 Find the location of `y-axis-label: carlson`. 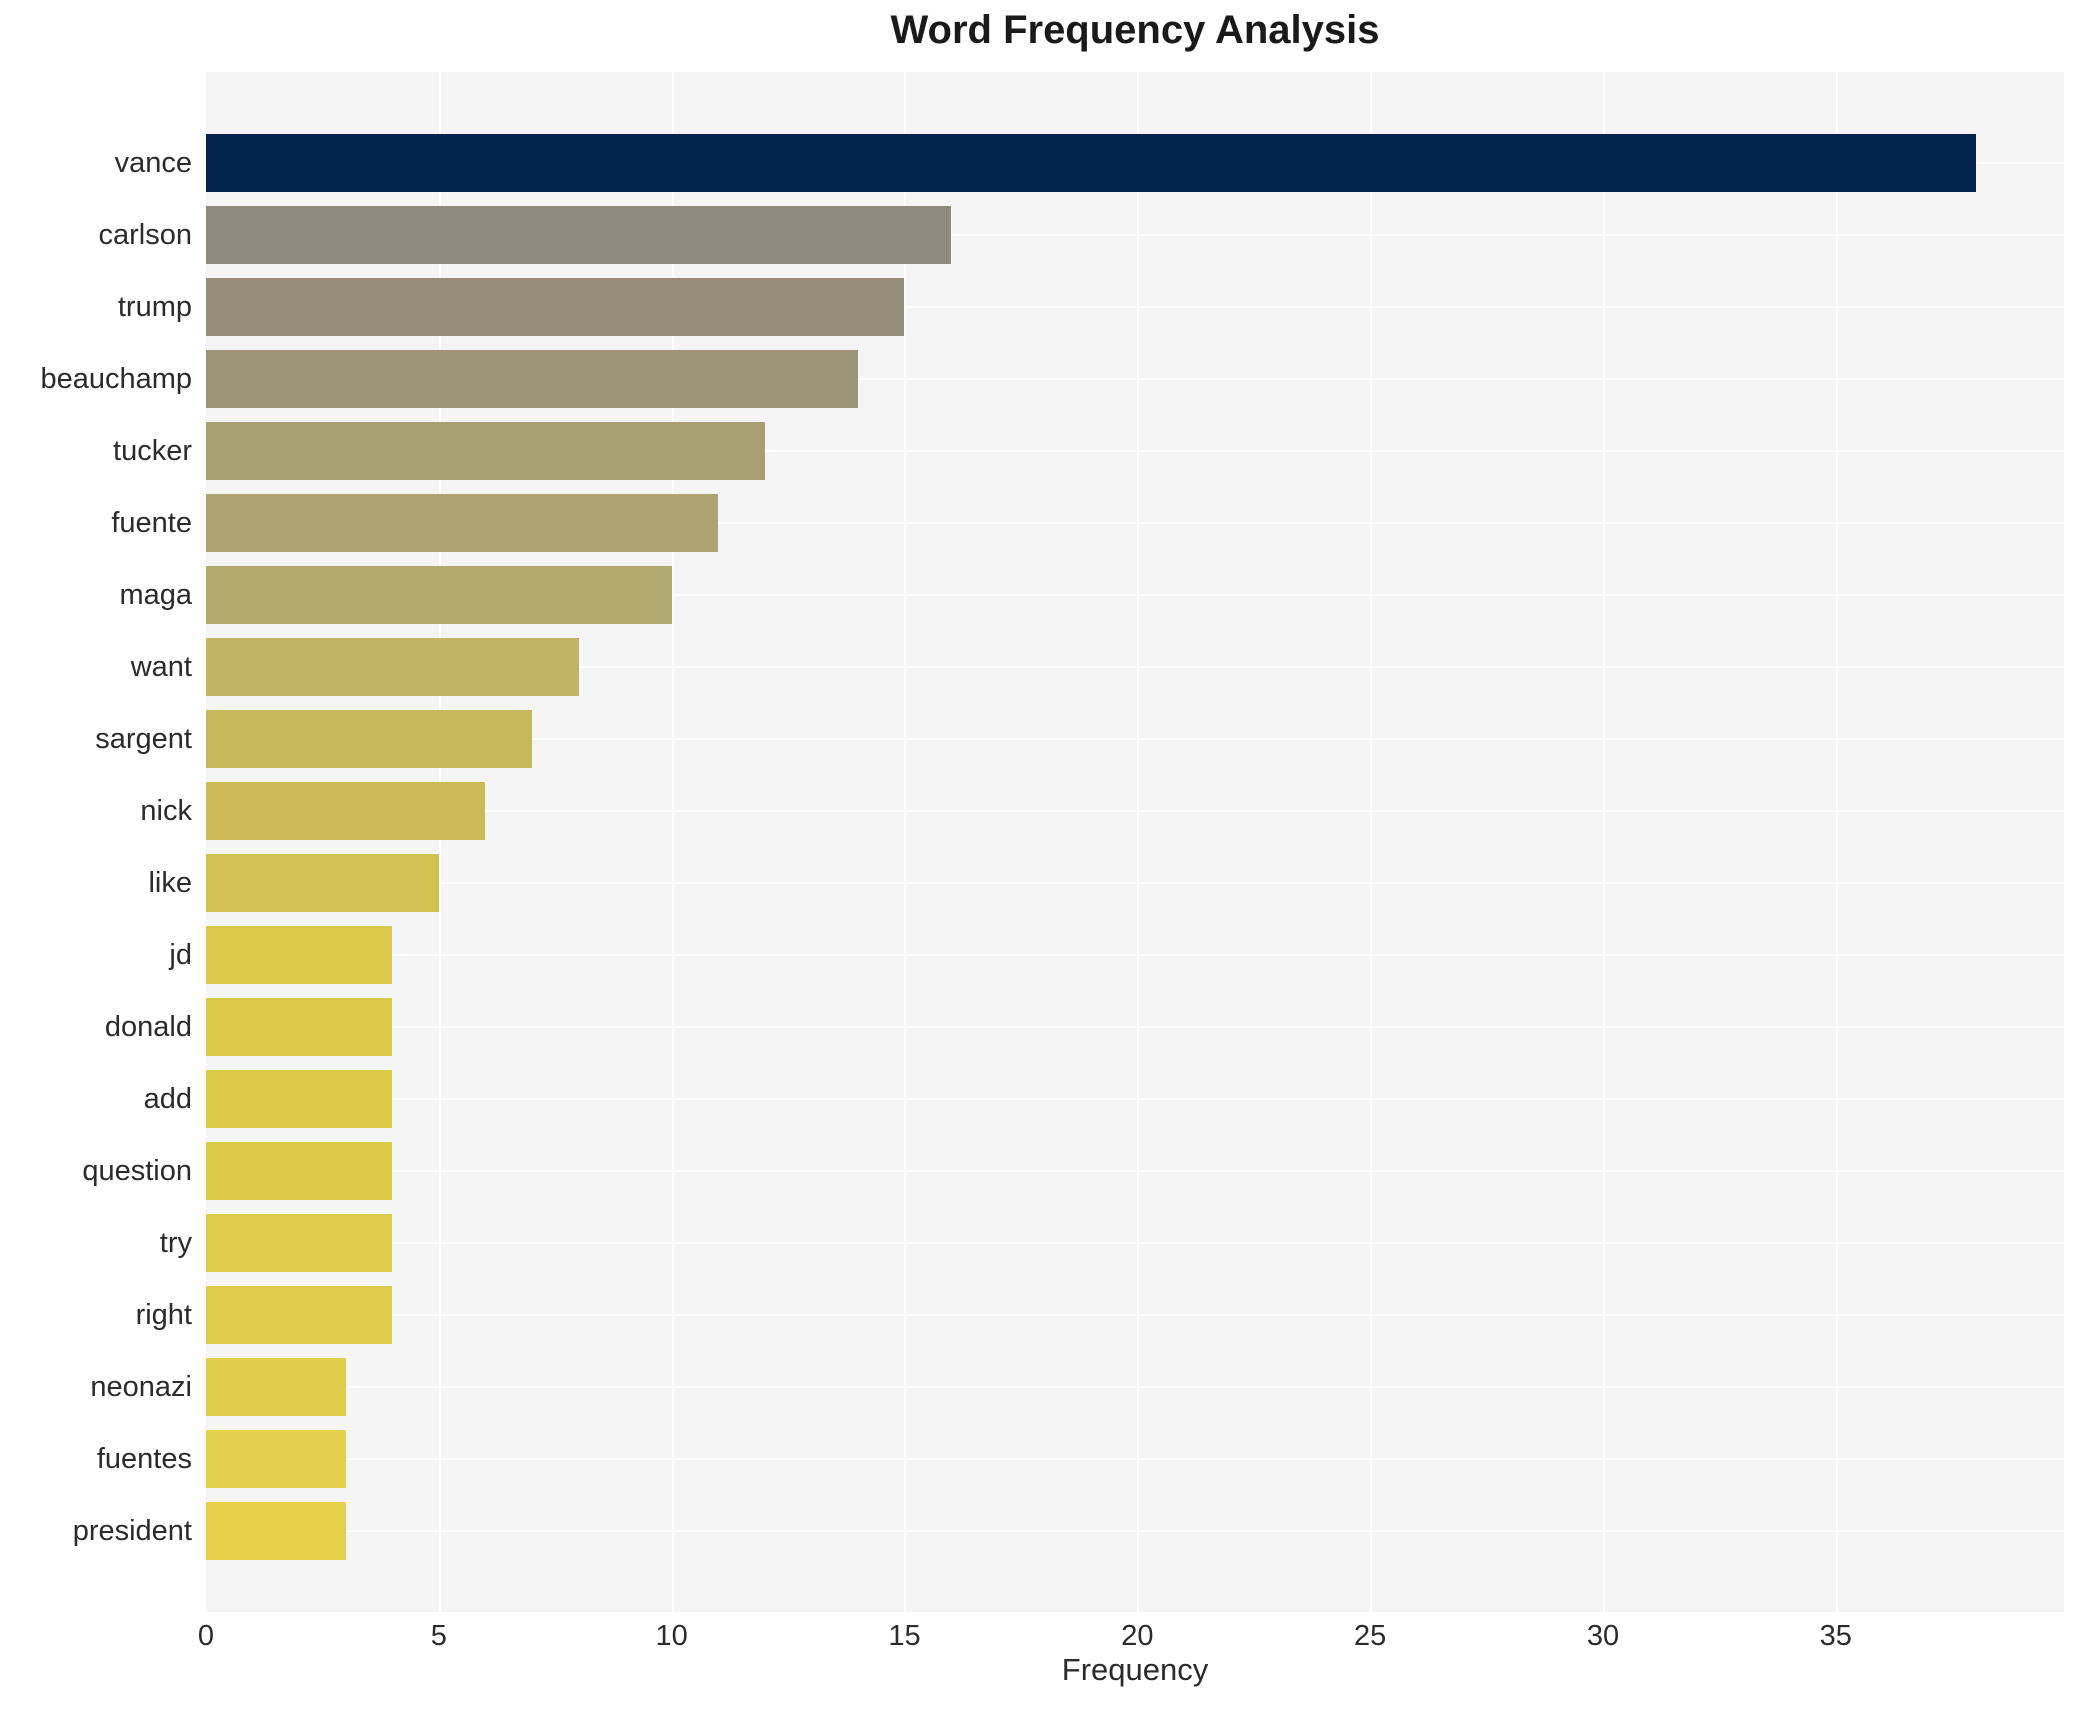

y-axis-label: carlson is located at coordinates (145, 234).